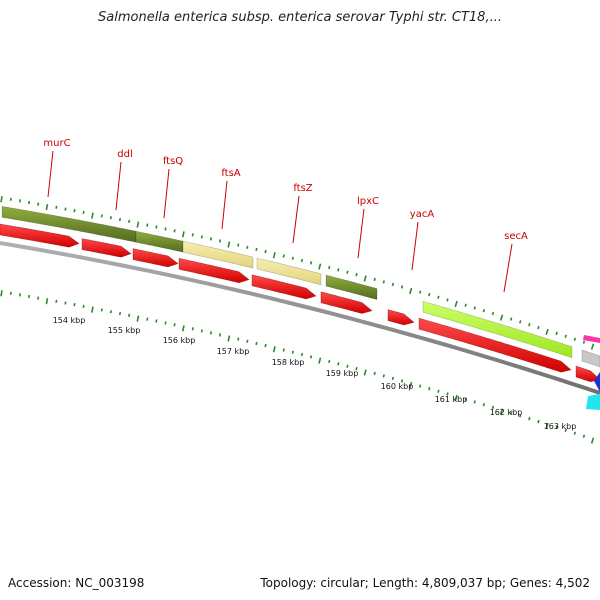 Image resolution: width=600 pixels, height=600 pixels. What do you see at coordinates (124, 330) in the screenshot?
I see `kbp-label: 155 kbp` at bounding box center [124, 330].